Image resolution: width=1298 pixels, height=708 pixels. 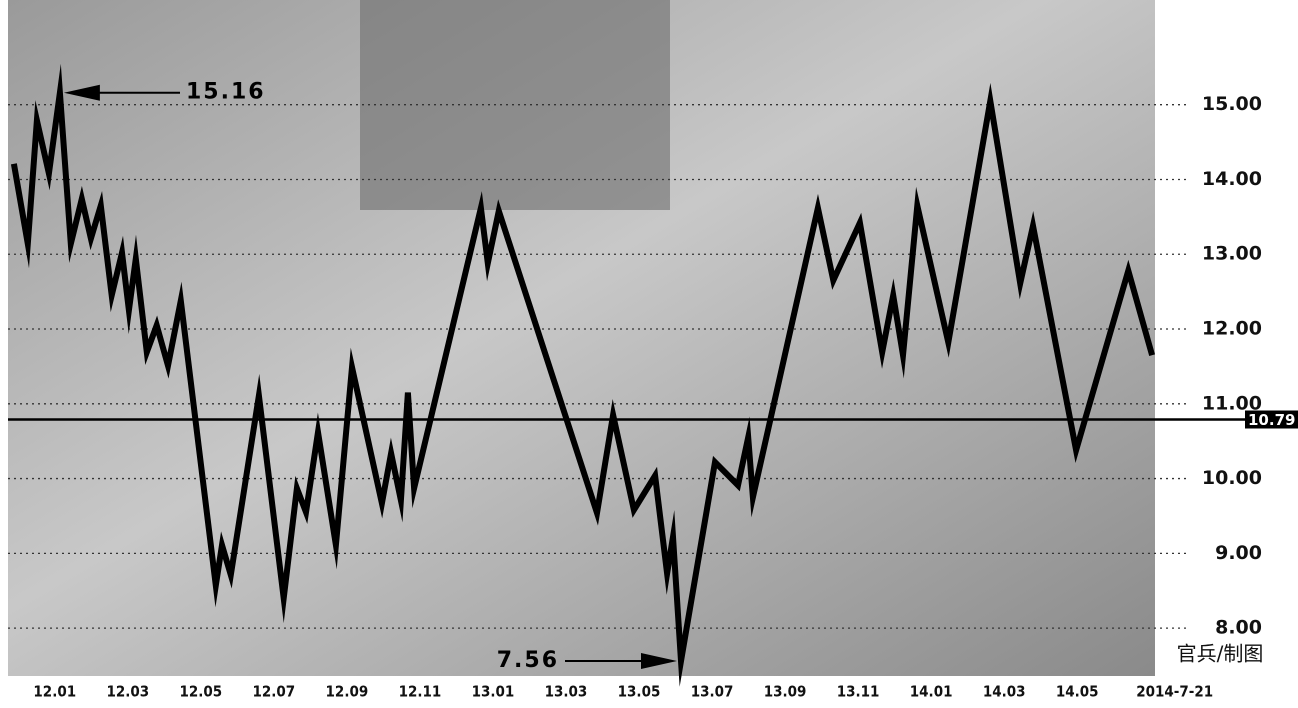 I want to click on x-tick-label: 12.05, so click(x=200, y=692).